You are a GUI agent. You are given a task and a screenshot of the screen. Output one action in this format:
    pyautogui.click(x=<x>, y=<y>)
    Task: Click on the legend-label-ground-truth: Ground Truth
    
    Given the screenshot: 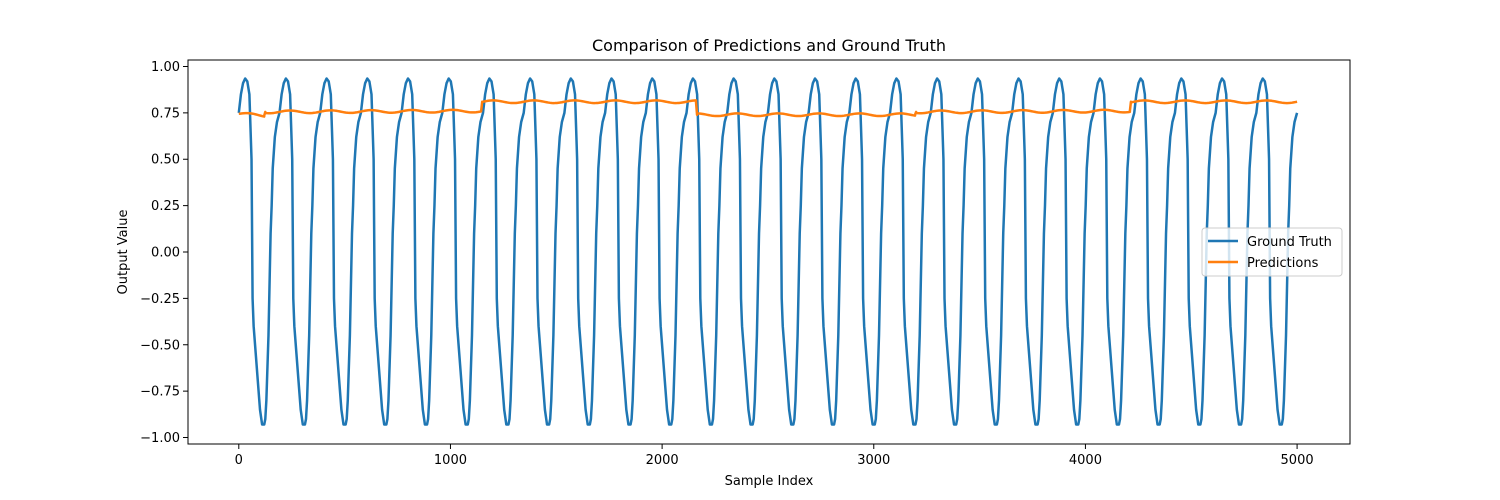 What is the action you would take?
    pyautogui.click(x=1289, y=242)
    